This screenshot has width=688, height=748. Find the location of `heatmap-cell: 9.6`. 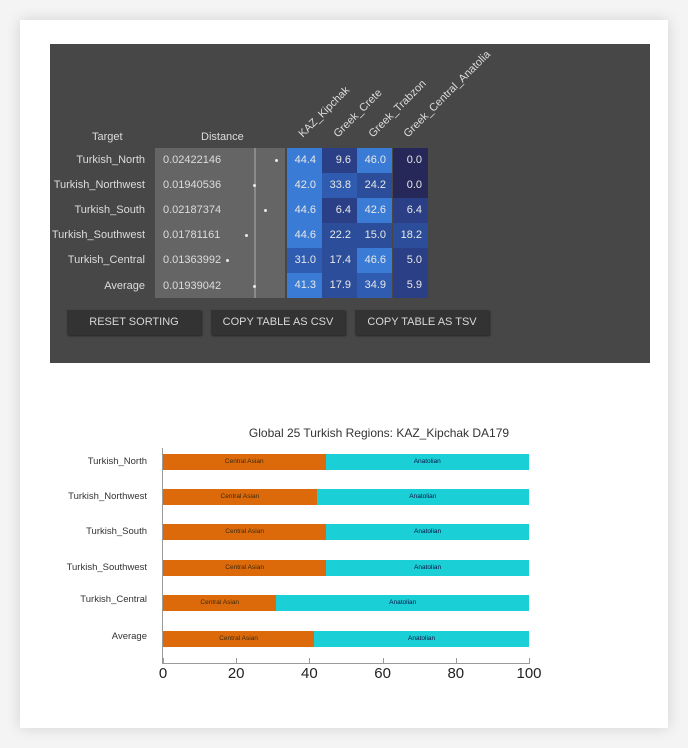

heatmap-cell: 9.6 is located at coordinates (339, 160).